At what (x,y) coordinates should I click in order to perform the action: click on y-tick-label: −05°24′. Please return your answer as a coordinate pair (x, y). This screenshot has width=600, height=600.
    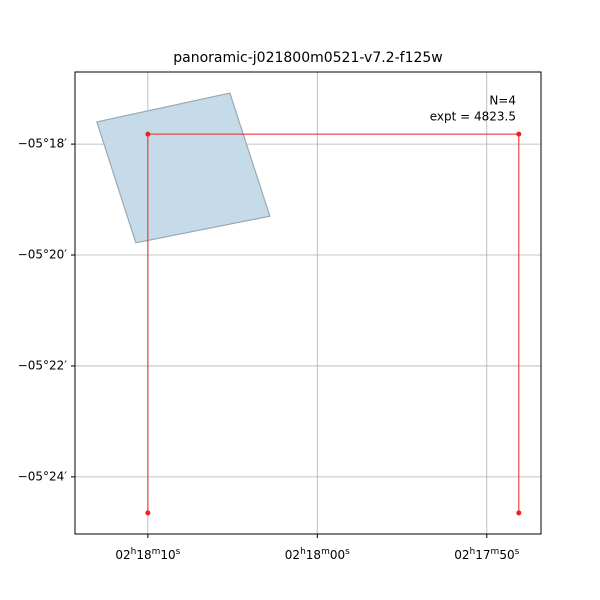
    Looking at the image, I should click on (43, 476).